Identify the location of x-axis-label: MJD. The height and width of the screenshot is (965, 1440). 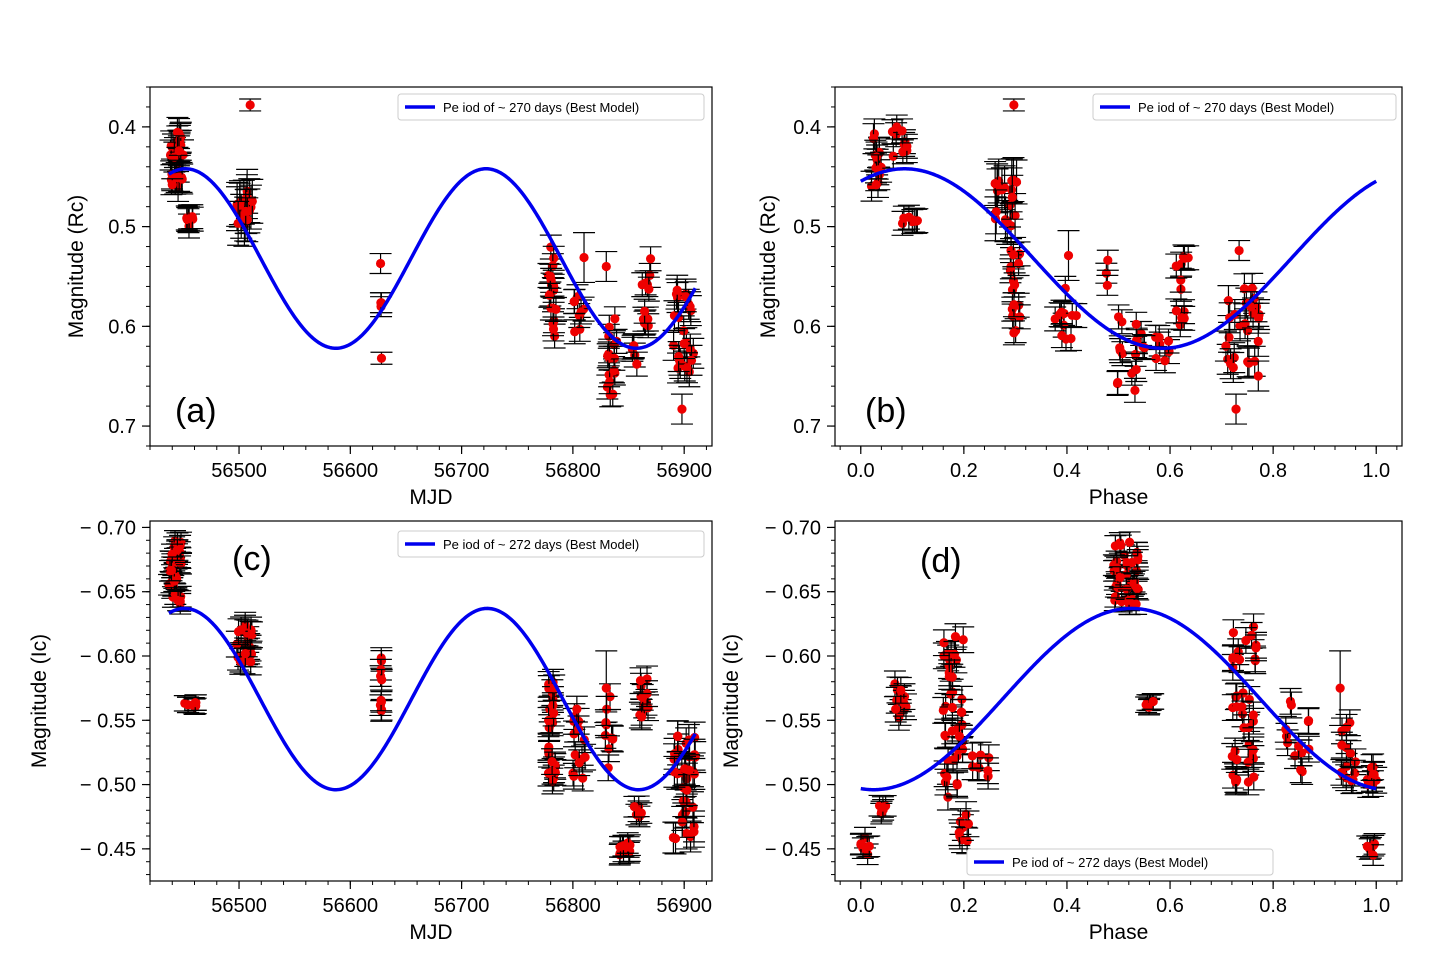
(430, 932).